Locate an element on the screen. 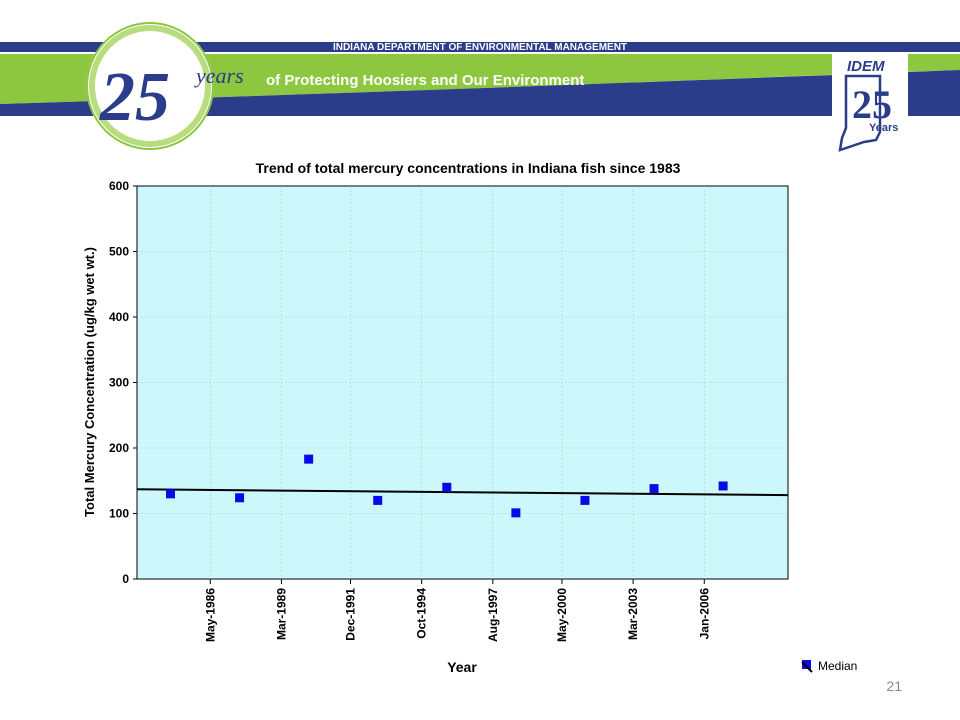 This screenshot has width=960, height=720. x-tick-label: Jan-2006 is located at coordinates (704, 614).